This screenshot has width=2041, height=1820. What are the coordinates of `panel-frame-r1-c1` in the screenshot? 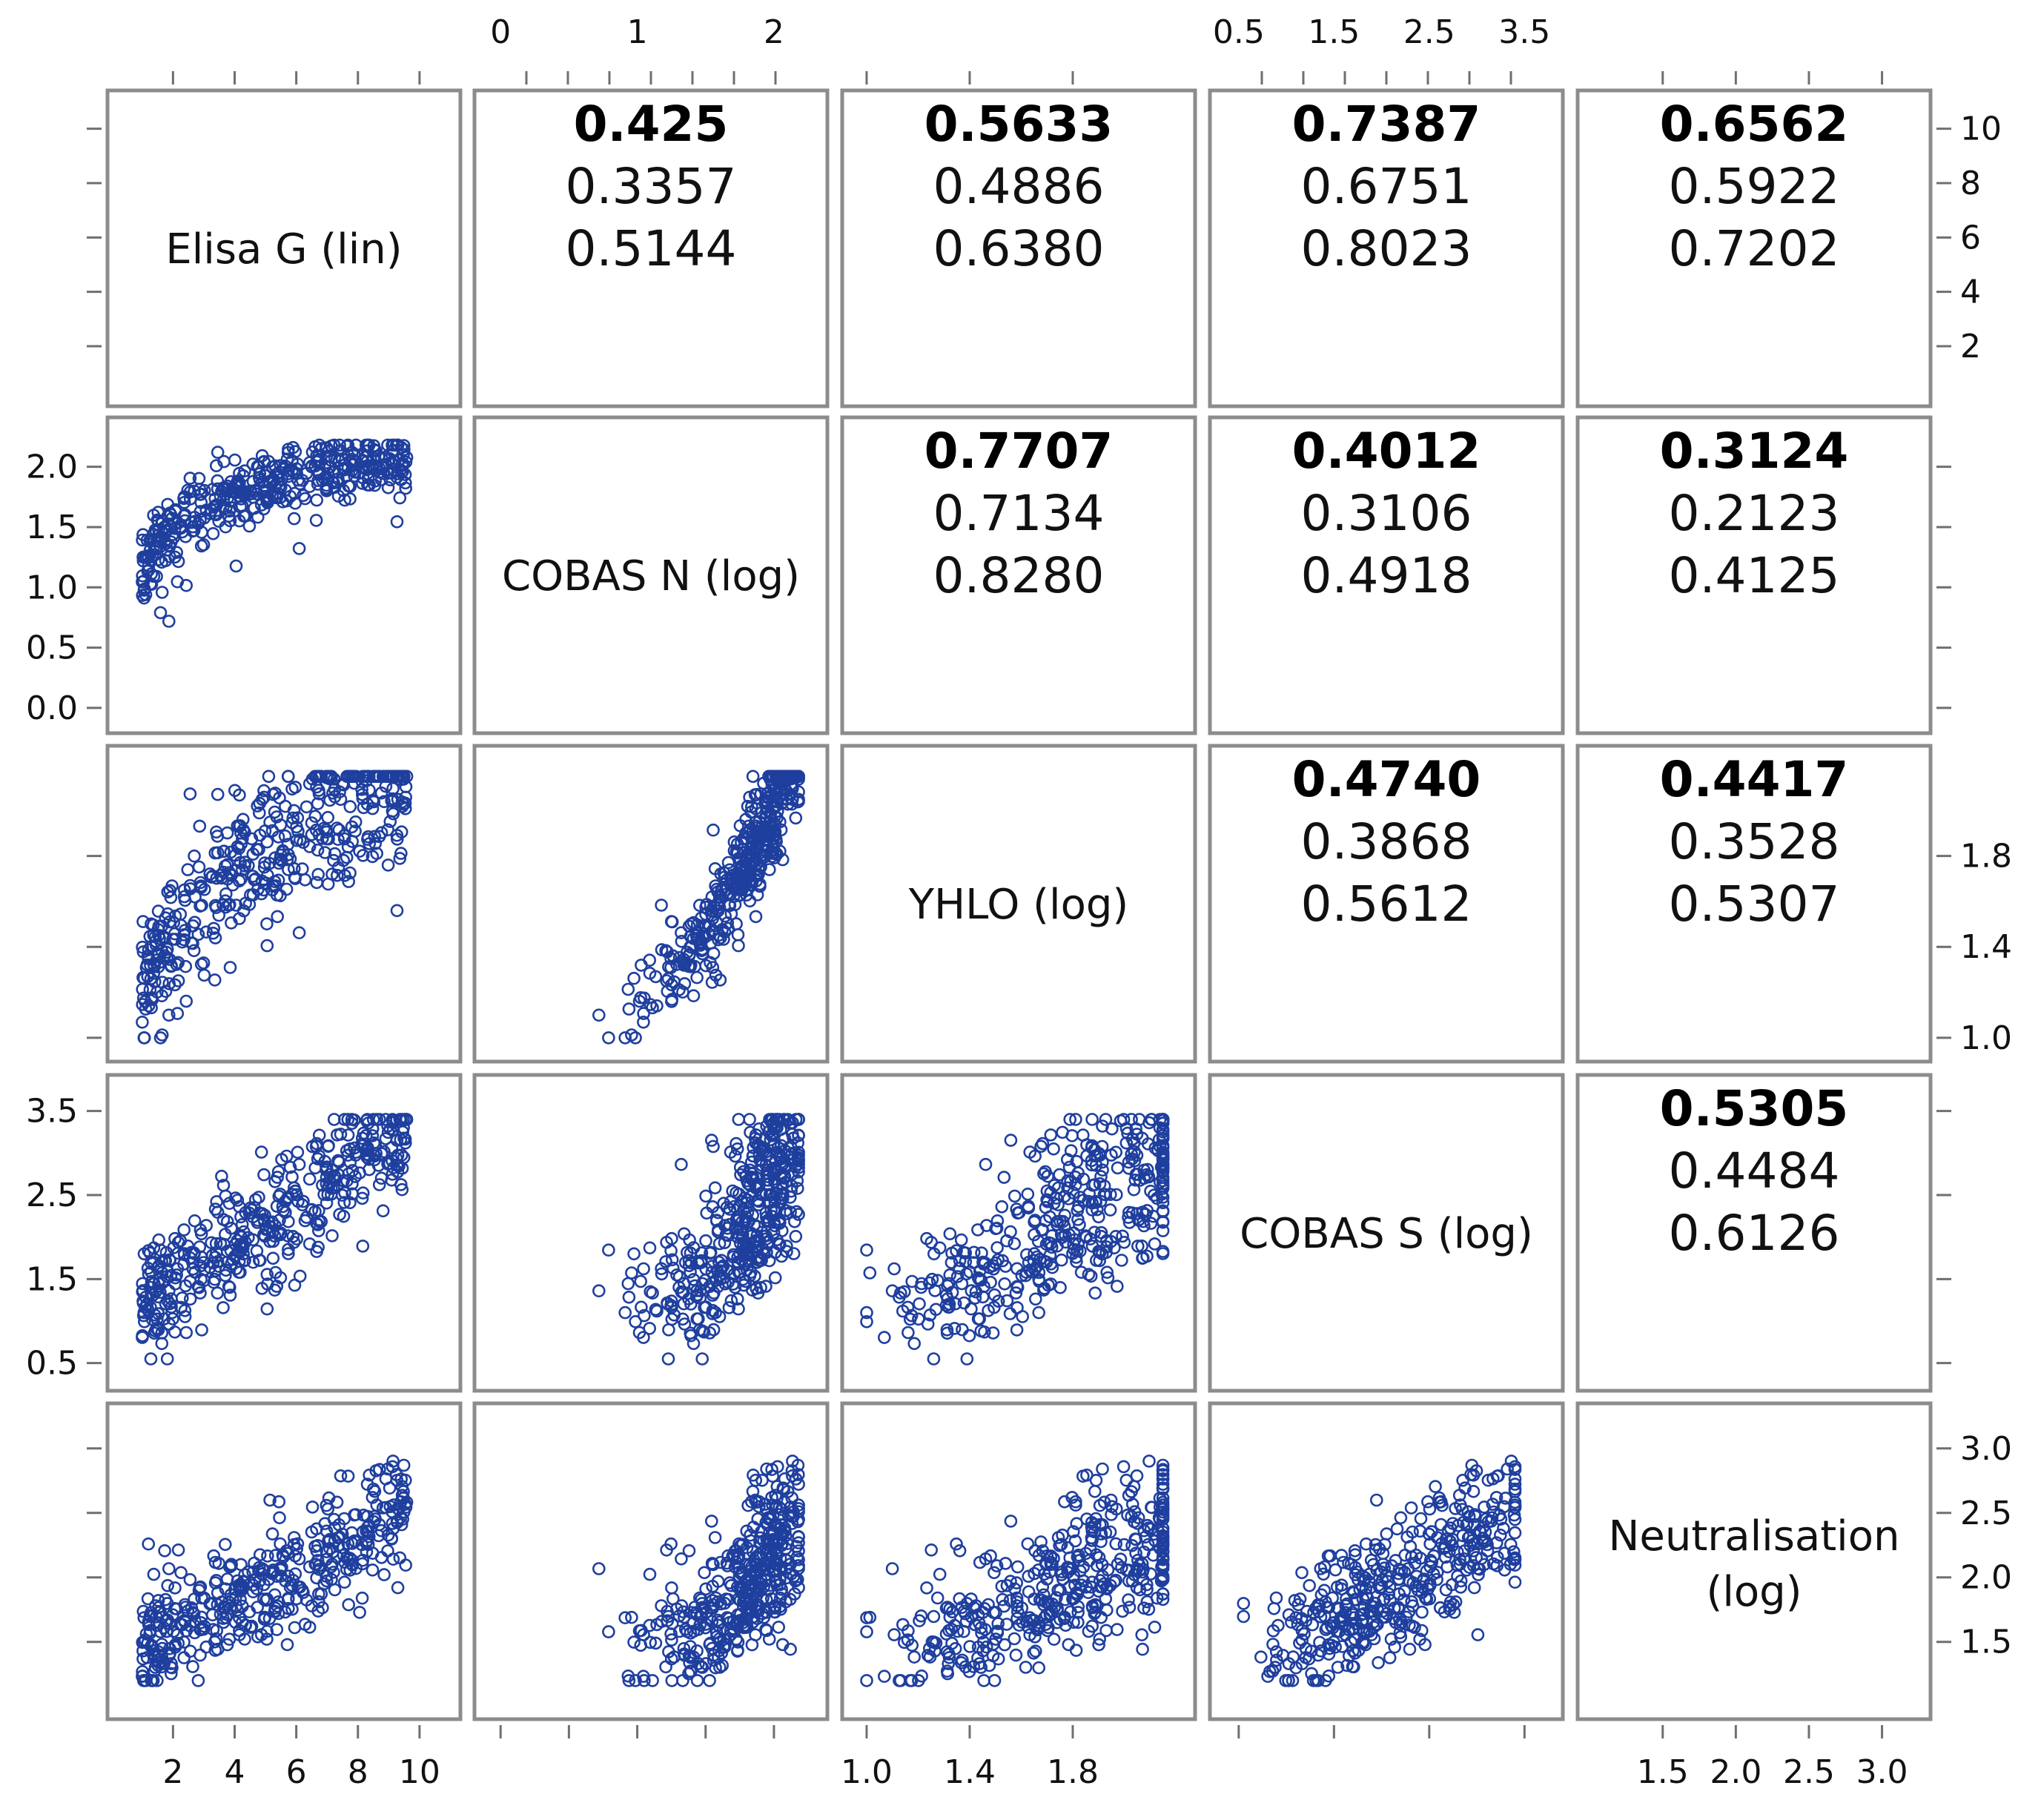 It's located at (651, 575).